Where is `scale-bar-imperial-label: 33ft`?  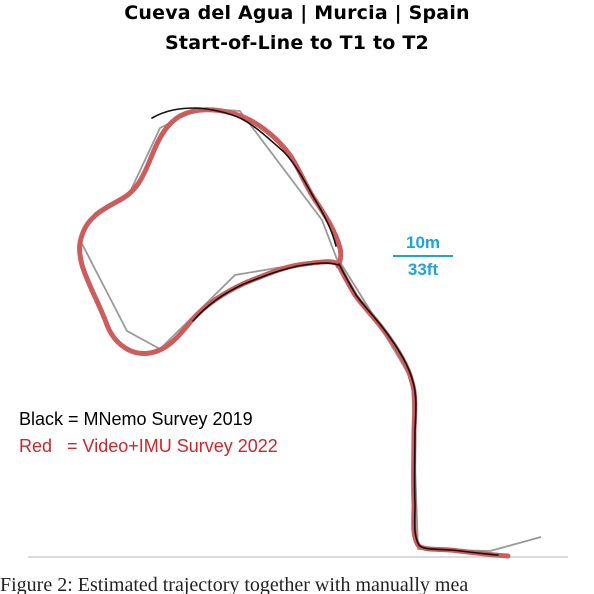
scale-bar-imperial-label: 33ft is located at coordinates (423, 269).